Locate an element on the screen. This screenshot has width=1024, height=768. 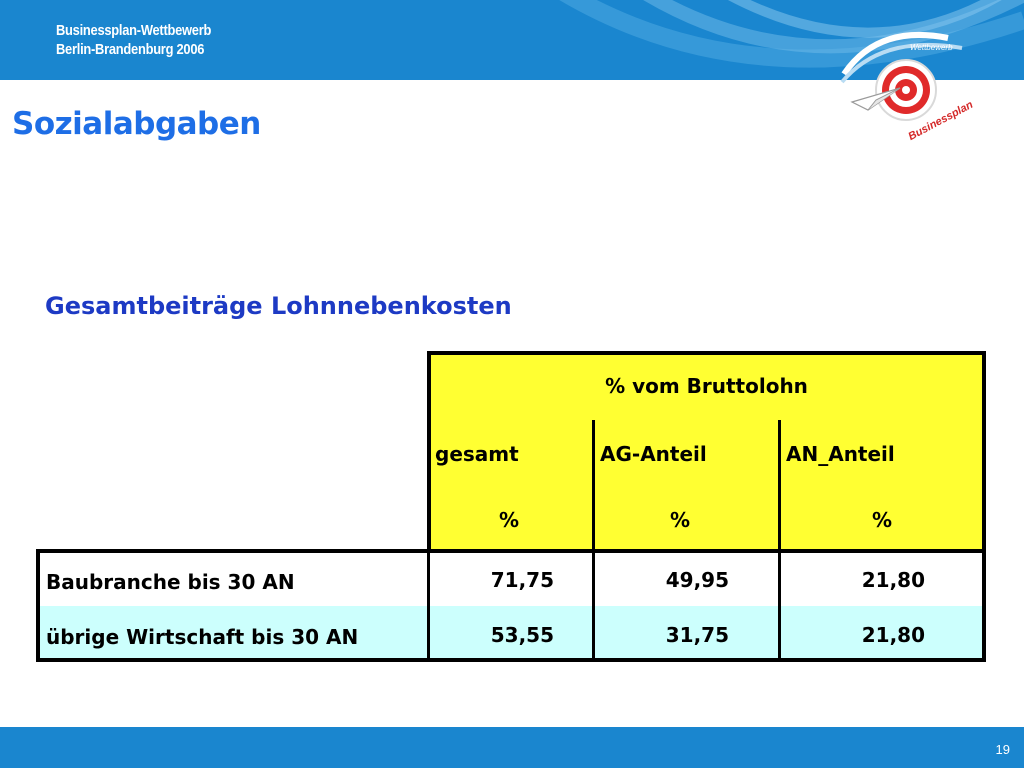
table-body-frame is located at coordinates (511, 605).